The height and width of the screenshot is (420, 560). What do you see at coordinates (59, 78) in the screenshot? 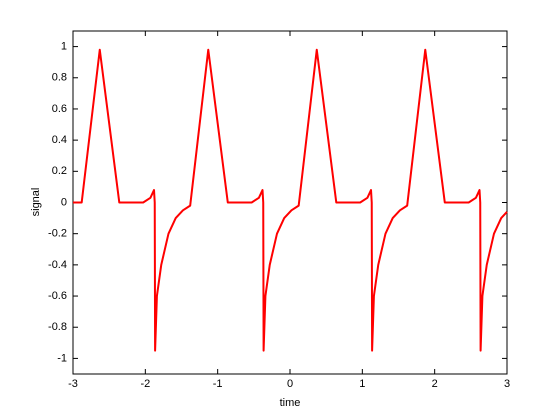
I see `y-tick-label: 0.8` at bounding box center [59, 78].